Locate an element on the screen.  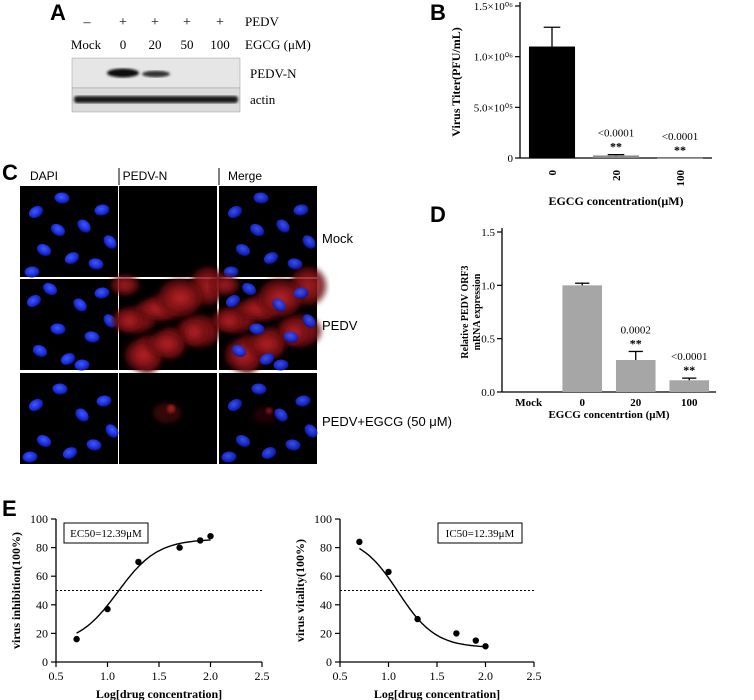
x-tick-label: 20 is located at coordinates (617, 176).